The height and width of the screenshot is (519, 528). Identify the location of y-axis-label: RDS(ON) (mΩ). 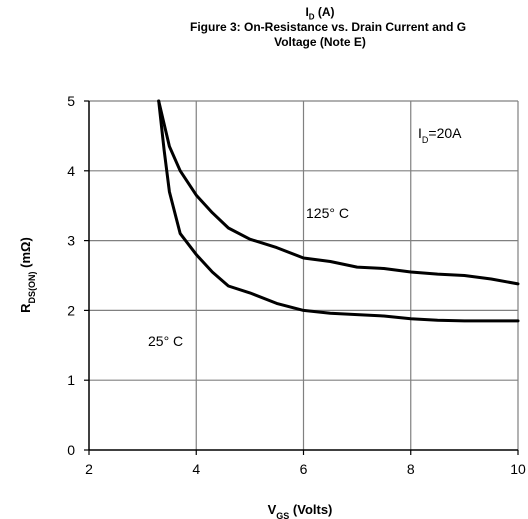
(27, 275).